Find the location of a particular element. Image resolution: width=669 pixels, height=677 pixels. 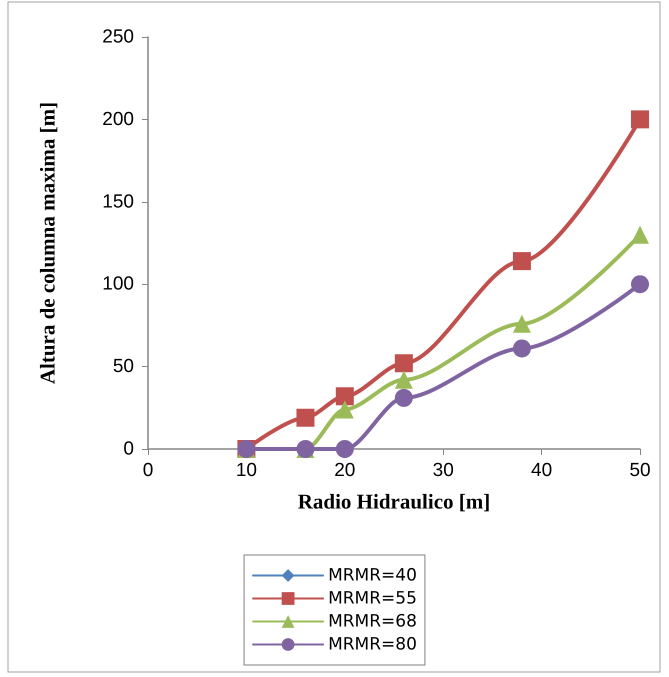

x-tick-label: 50 is located at coordinates (640, 470).